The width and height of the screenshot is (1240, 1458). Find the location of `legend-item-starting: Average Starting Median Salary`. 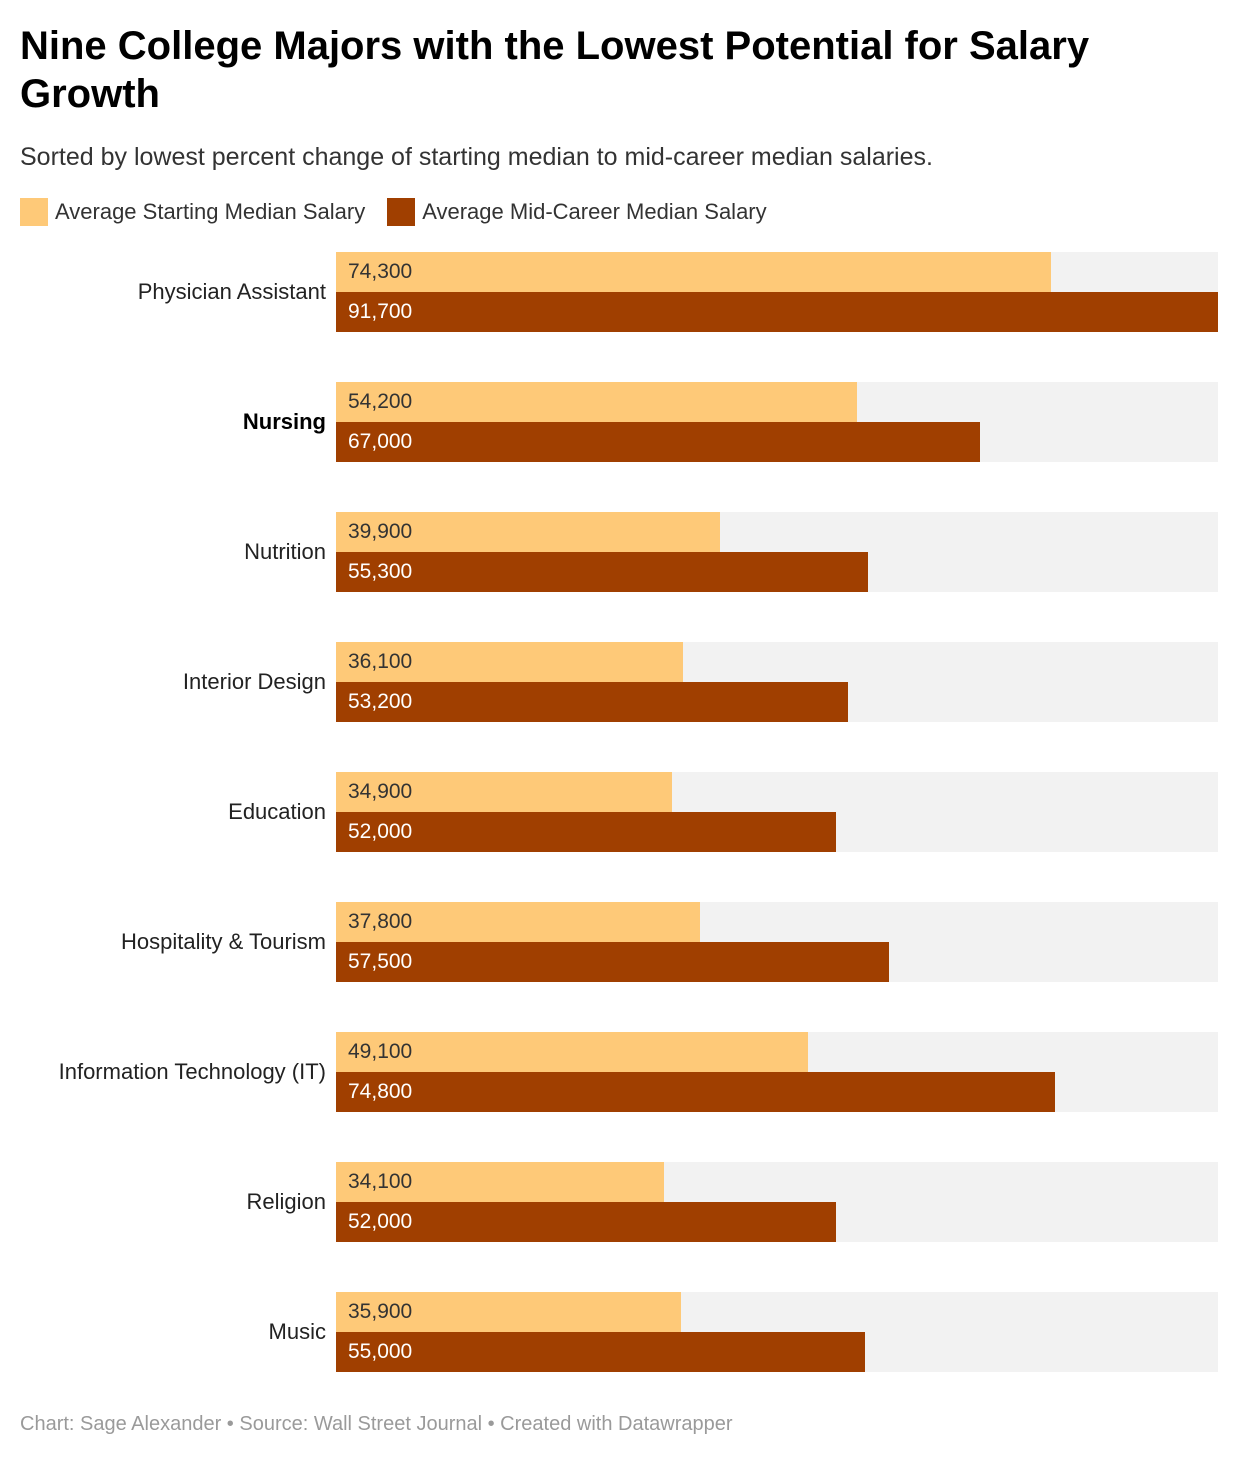

legend-item-starting: Average Starting Median Salary is located at coordinates (192, 212).